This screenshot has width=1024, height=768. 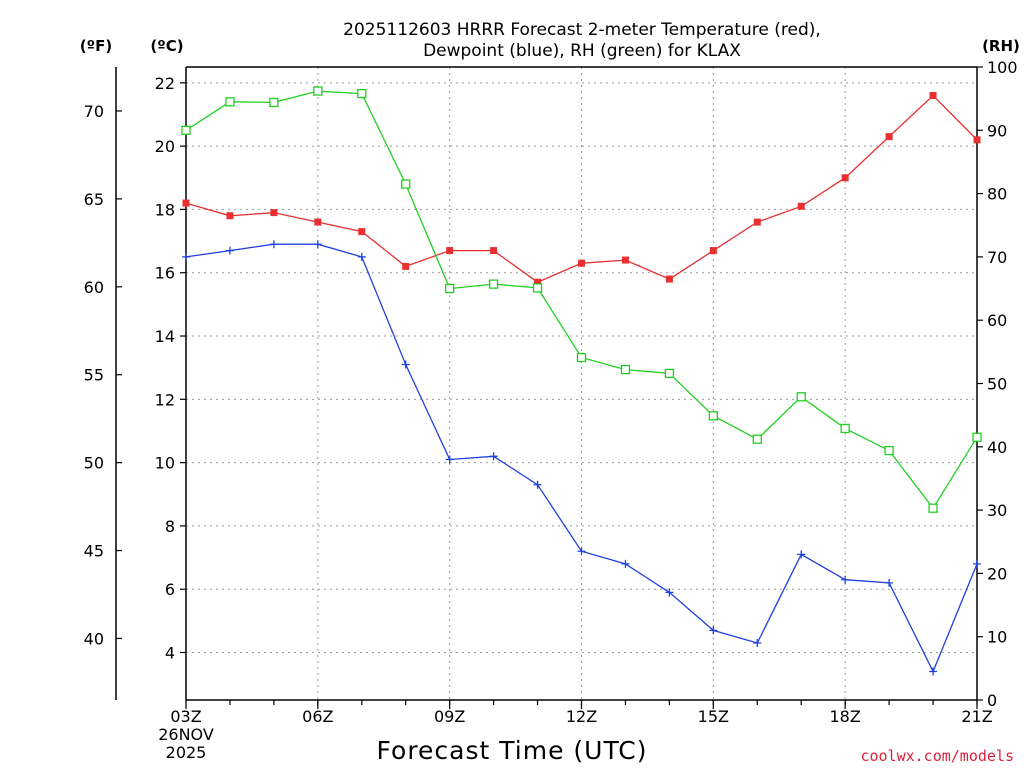 What do you see at coordinates (94, 638) in the screenshot?
I see `fahrenheit-tick-label: 40` at bounding box center [94, 638].